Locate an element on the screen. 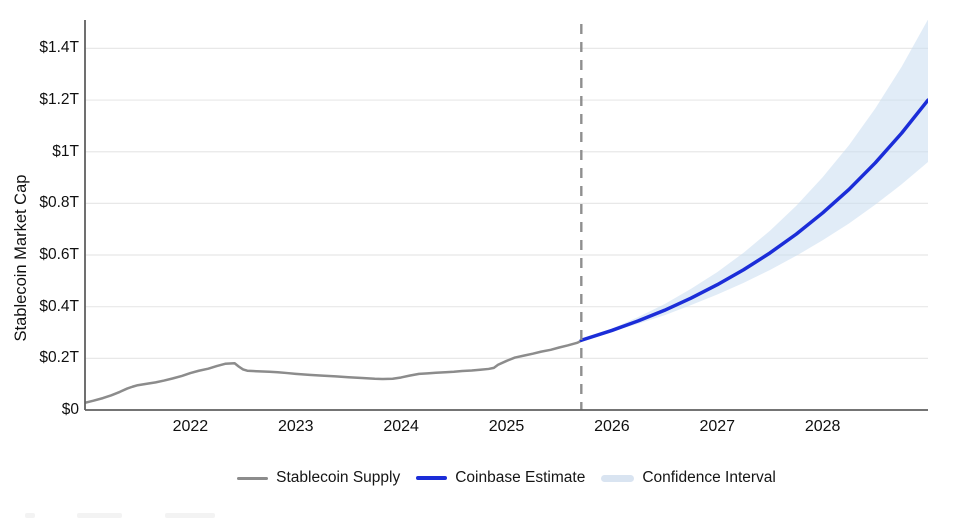 This screenshot has width=975, height=520. y-tick-label: $0.6T is located at coordinates (59, 255).